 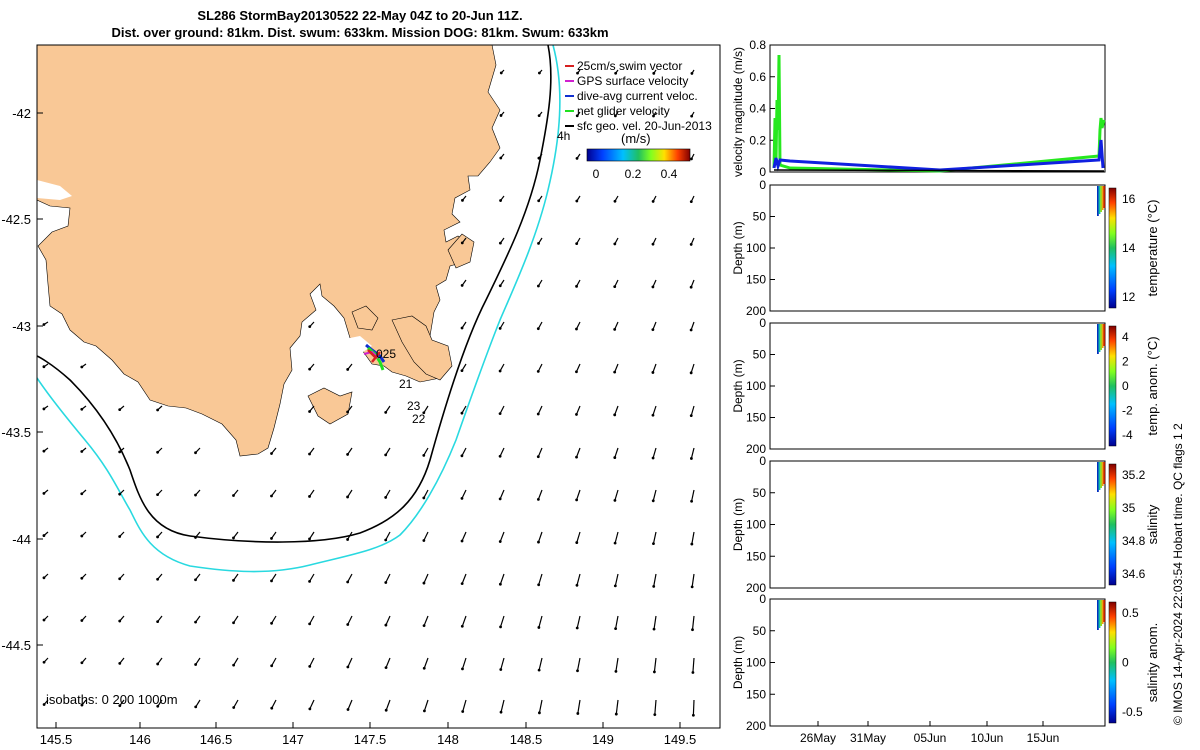 I want to click on map-y-tick: -42.5, so click(x=16, y=219).